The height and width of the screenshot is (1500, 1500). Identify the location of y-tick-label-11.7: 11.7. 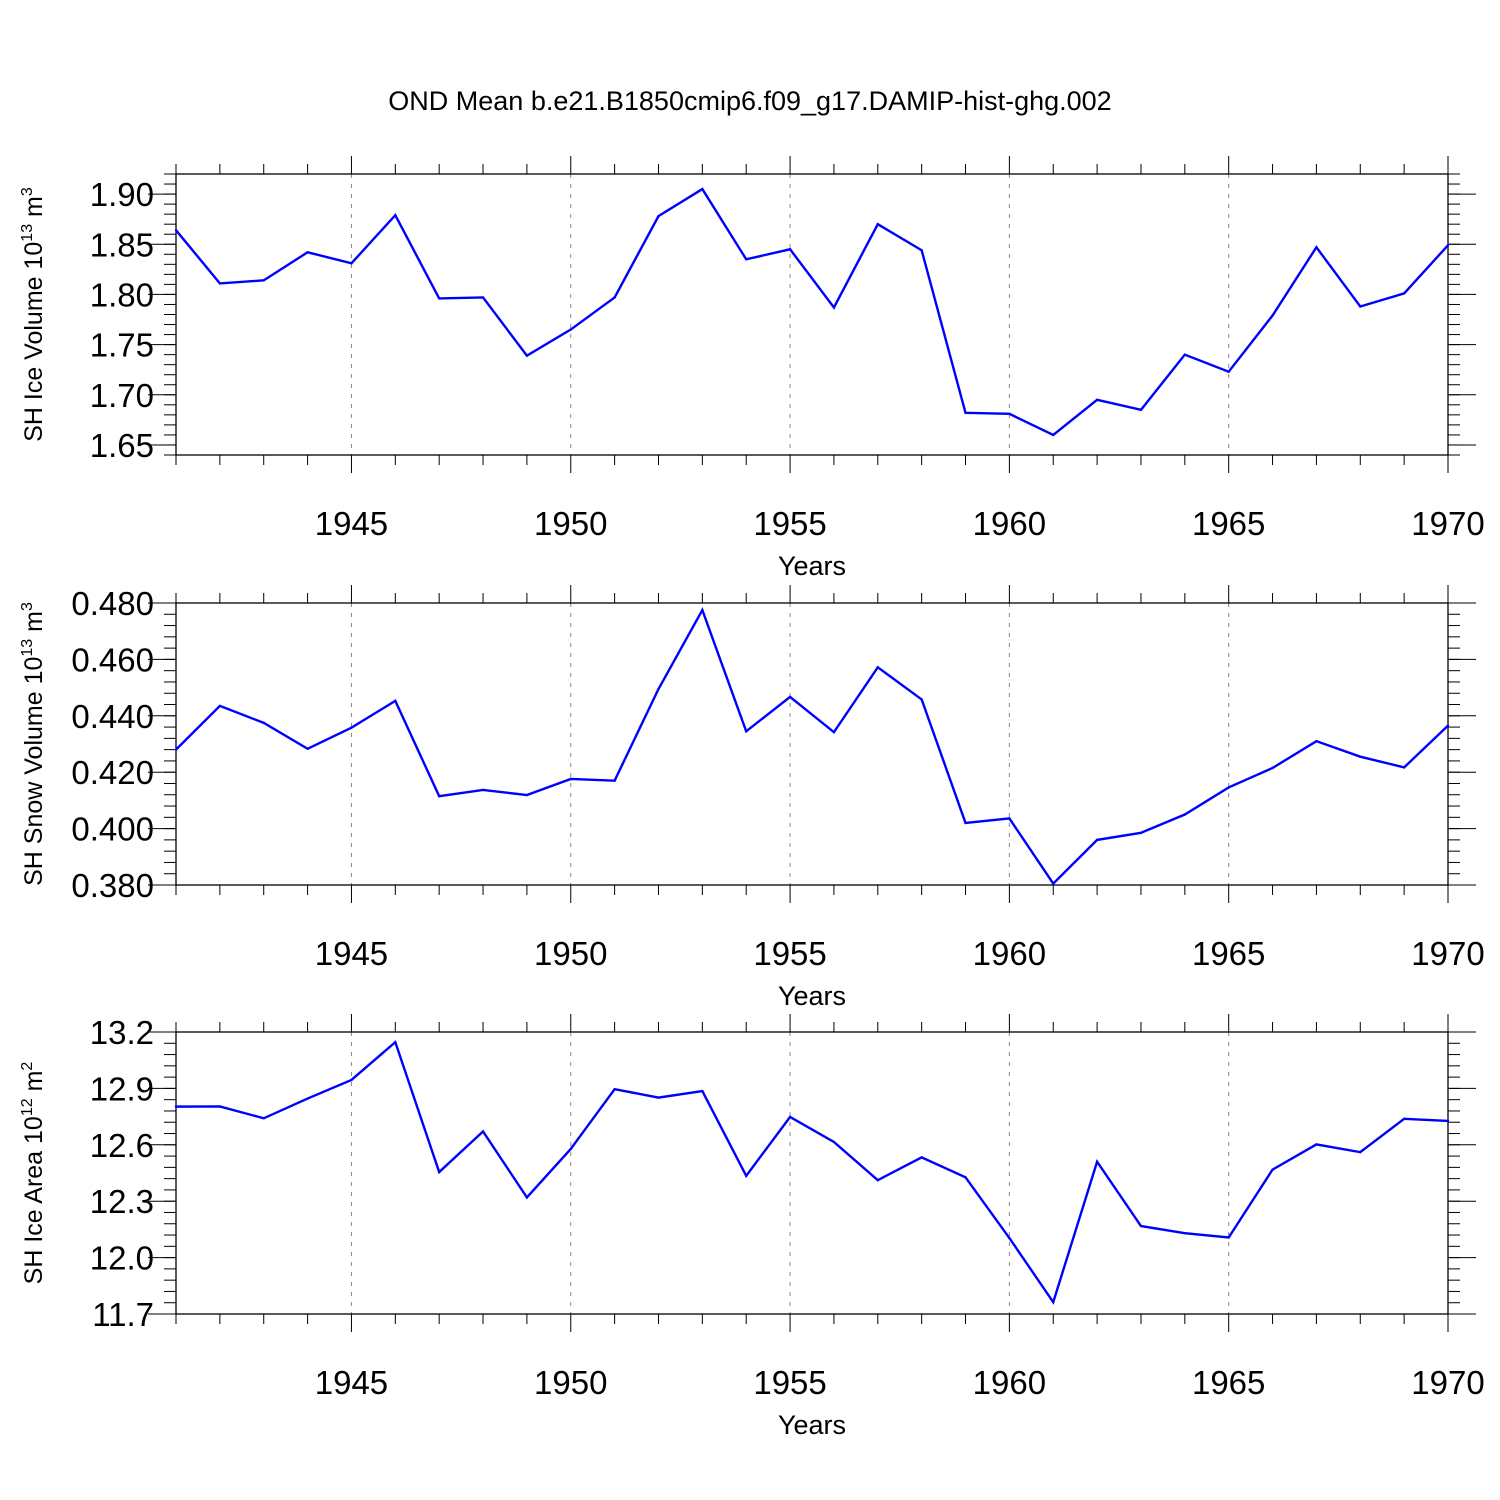
(123, 1314).